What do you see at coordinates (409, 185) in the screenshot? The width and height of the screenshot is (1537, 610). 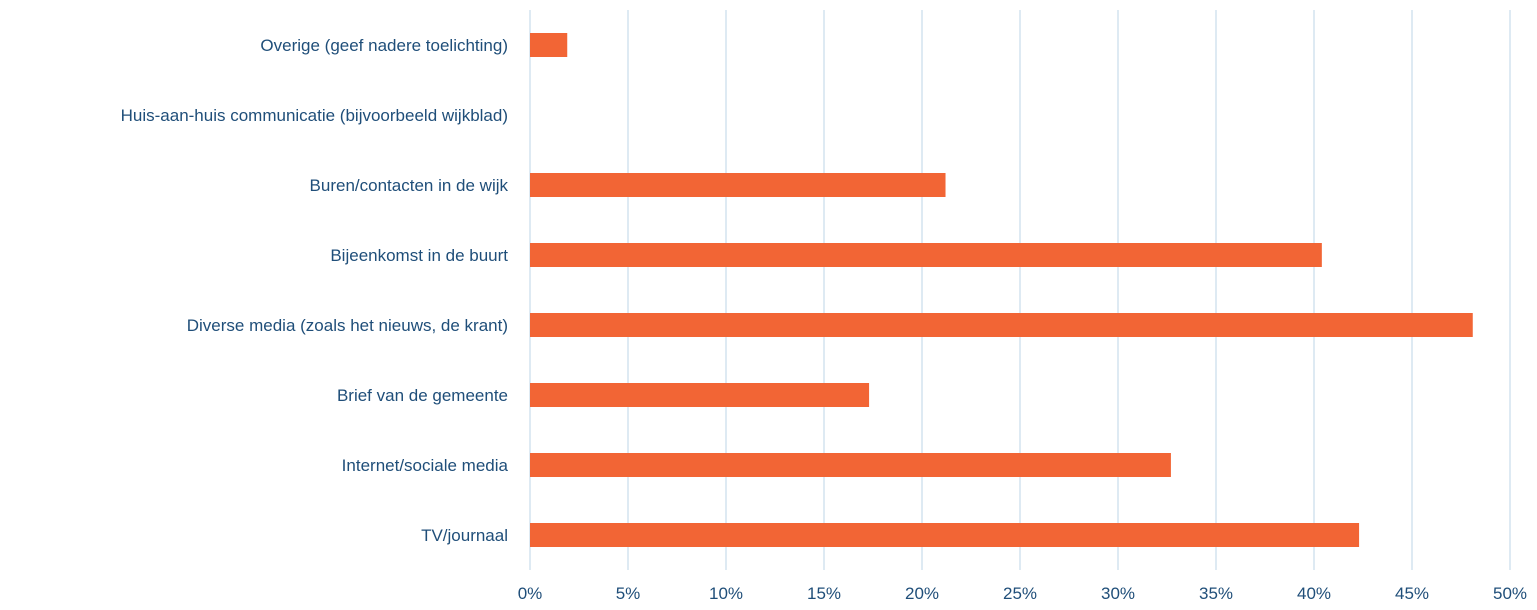 I see `category-label-2: Buren/contacten in de wijk` at bounding box center [409, 185].